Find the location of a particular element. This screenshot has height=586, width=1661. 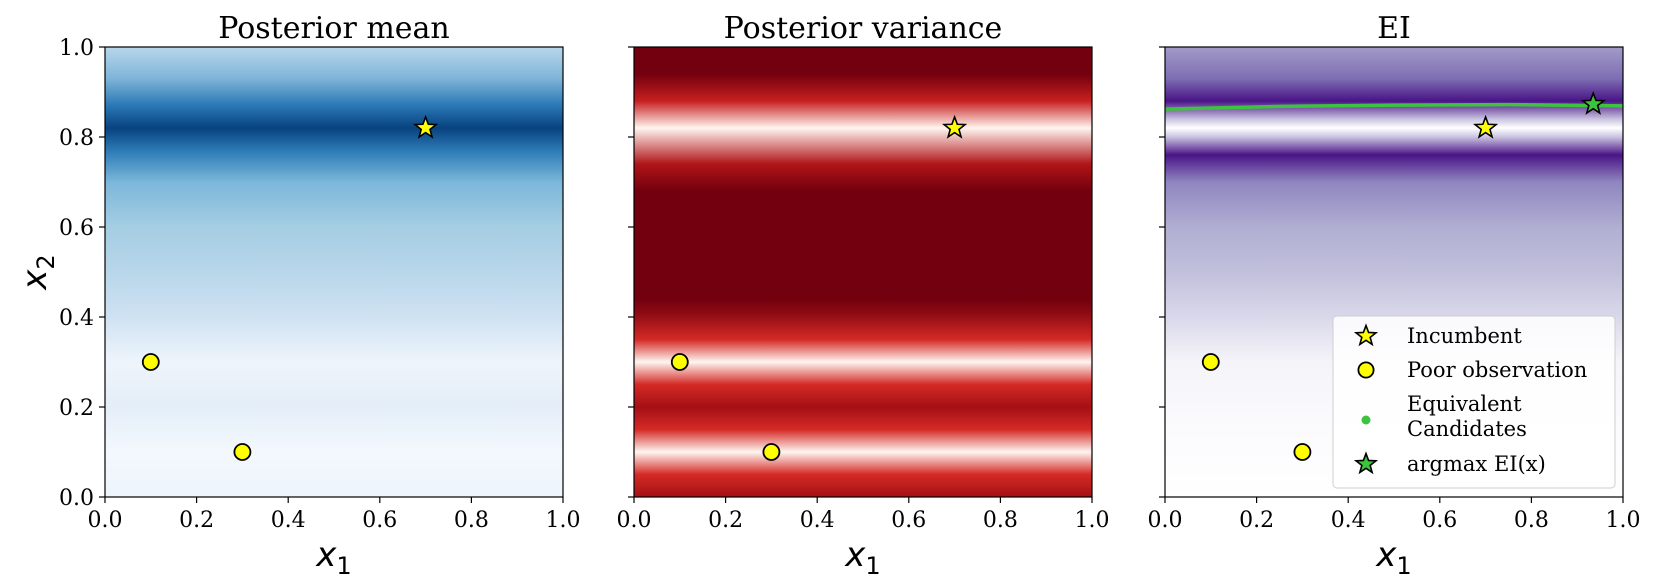

legend-label: Poor observation is located at coordinates (1497, 370).